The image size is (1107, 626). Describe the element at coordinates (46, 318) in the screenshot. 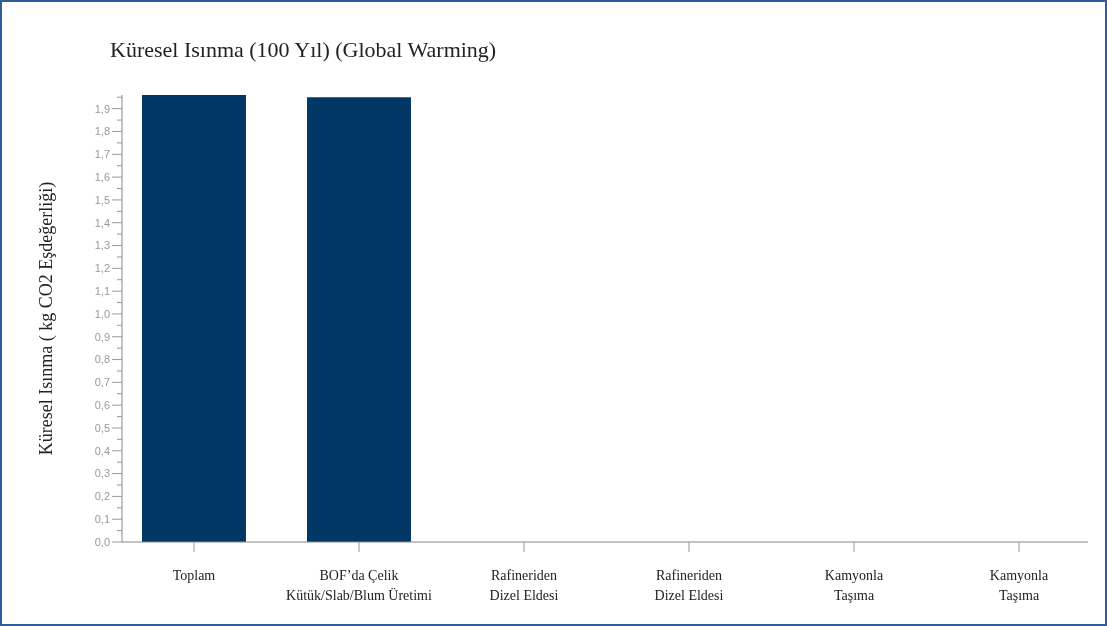

I see `y-axis-title: Küresel Isınma ( kg CO2 Eşdeğerliği)` at that location.